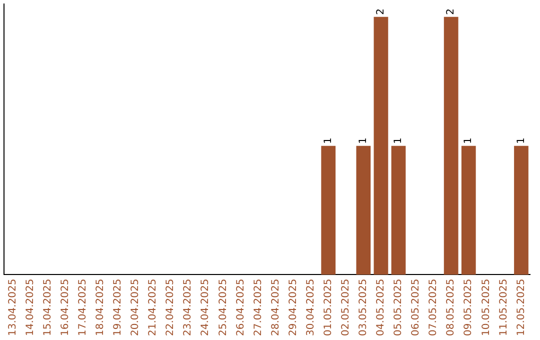 This screenshot has width=540, height=340. I want to click on x-tick-label: 25.04.2025, so click(223, 307).